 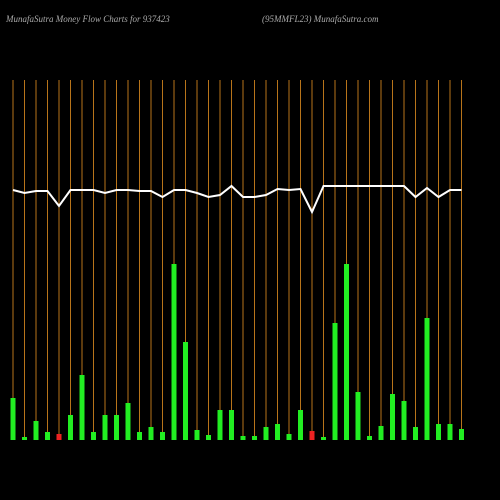 What do you see at coordinates (320, 19) in the screenshot?
I see `chart-subtitle: (95MMFL23) MunafaSutra.com` at bounding box center [320, 19].